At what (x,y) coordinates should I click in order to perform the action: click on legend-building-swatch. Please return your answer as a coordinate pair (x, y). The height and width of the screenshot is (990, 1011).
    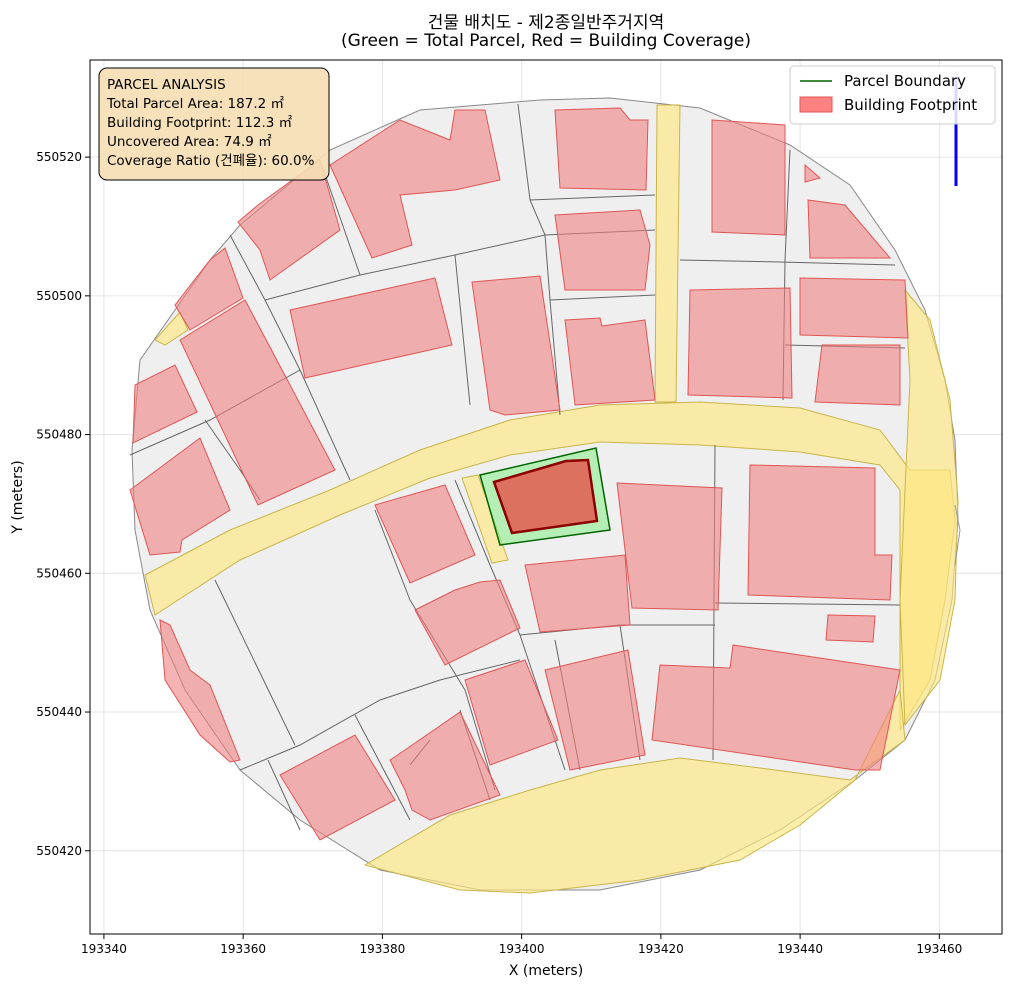
    Looking at the image, I should click on (816, 104).